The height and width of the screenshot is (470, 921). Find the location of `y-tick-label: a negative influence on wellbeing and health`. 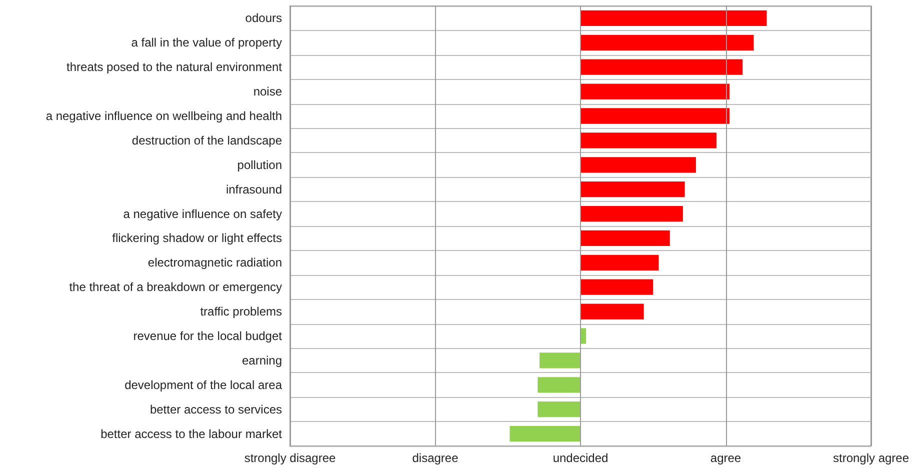

y-tick-label: a negative influence on wellbeing and health is located at coordinates (164, 116).